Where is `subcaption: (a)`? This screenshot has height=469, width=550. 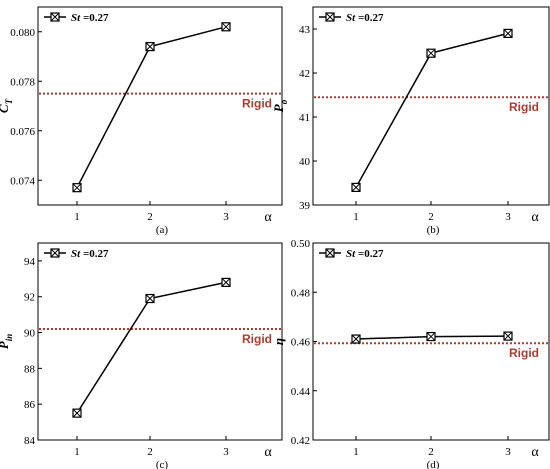
subcaption: (a) is located at coordinates (162, 230).